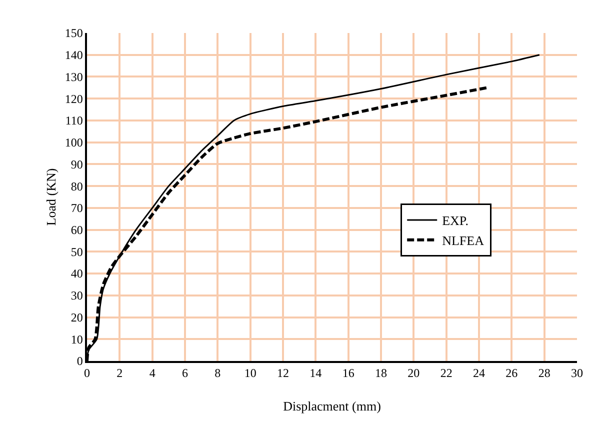 The height and width of the screenshot is (429, 597). Describe the element at coordinates (316, 373) in the screenshot. I see `x-tick-label: 14` at that location.